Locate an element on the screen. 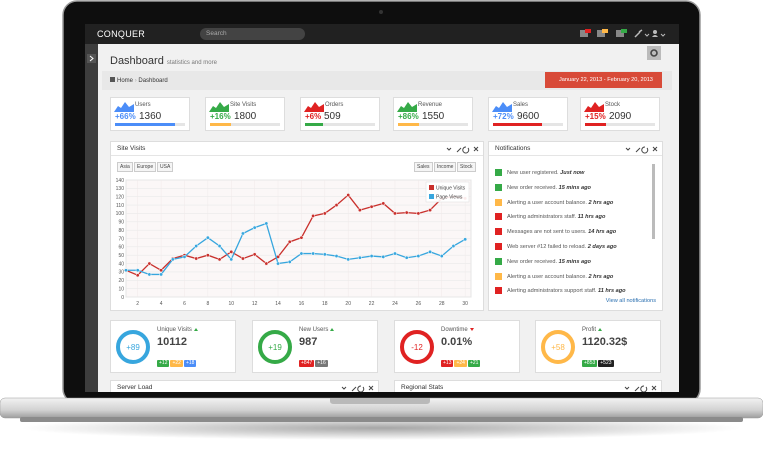 This screenshot has height=450, width=763. region-tab: Europe is located at coordinates (145, 167).